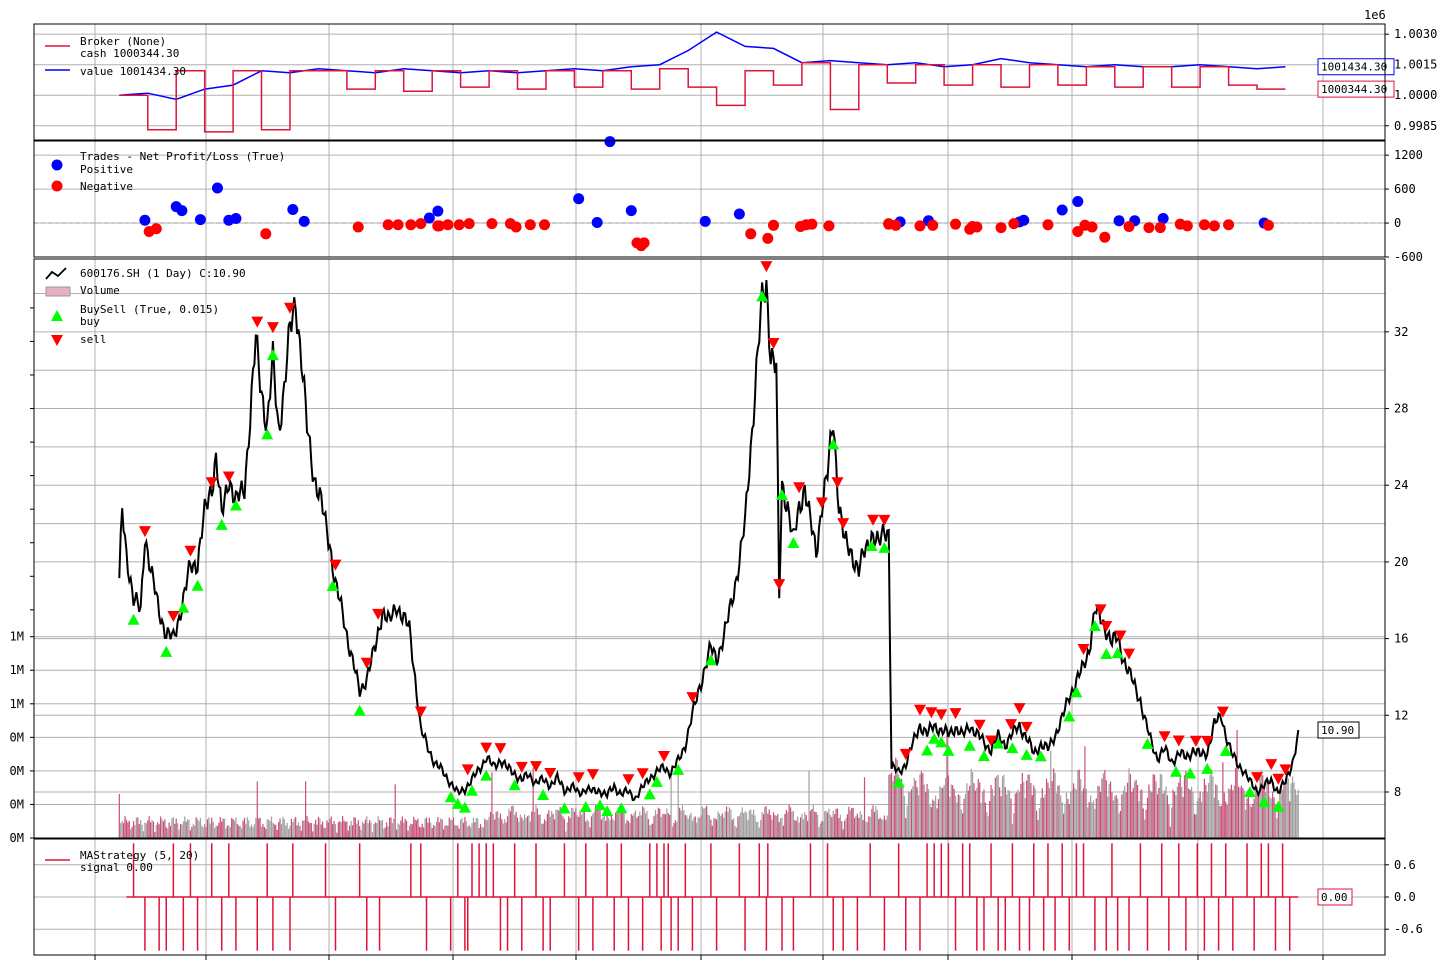  Describe the element at coordinates (93, 339) in the screenshot. I see `legend-sell-label: sell` at that location.